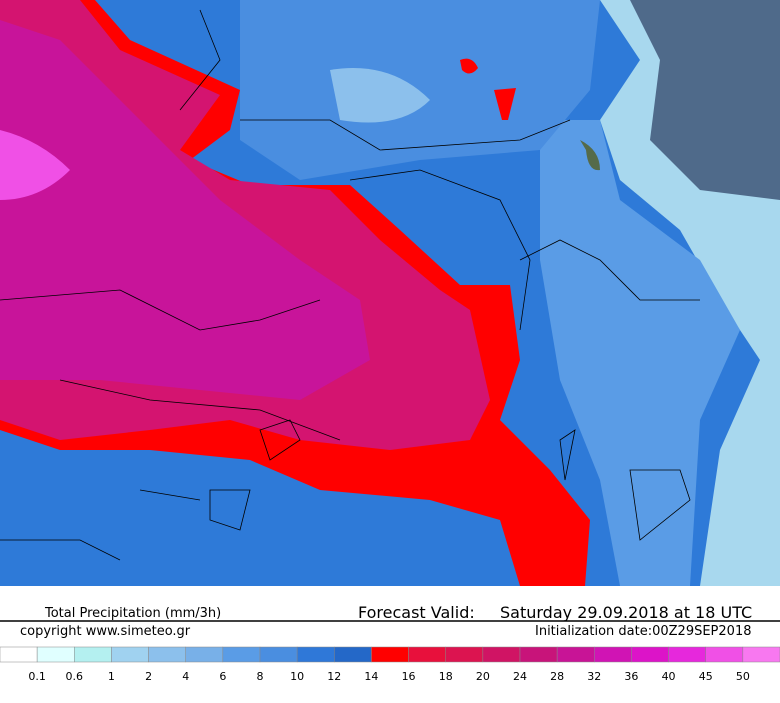 The width and height of the screenshot is (780, 703). Describe the element at coordinates (334, 676) in the screenshot. I see `level-label: 12` at that location.